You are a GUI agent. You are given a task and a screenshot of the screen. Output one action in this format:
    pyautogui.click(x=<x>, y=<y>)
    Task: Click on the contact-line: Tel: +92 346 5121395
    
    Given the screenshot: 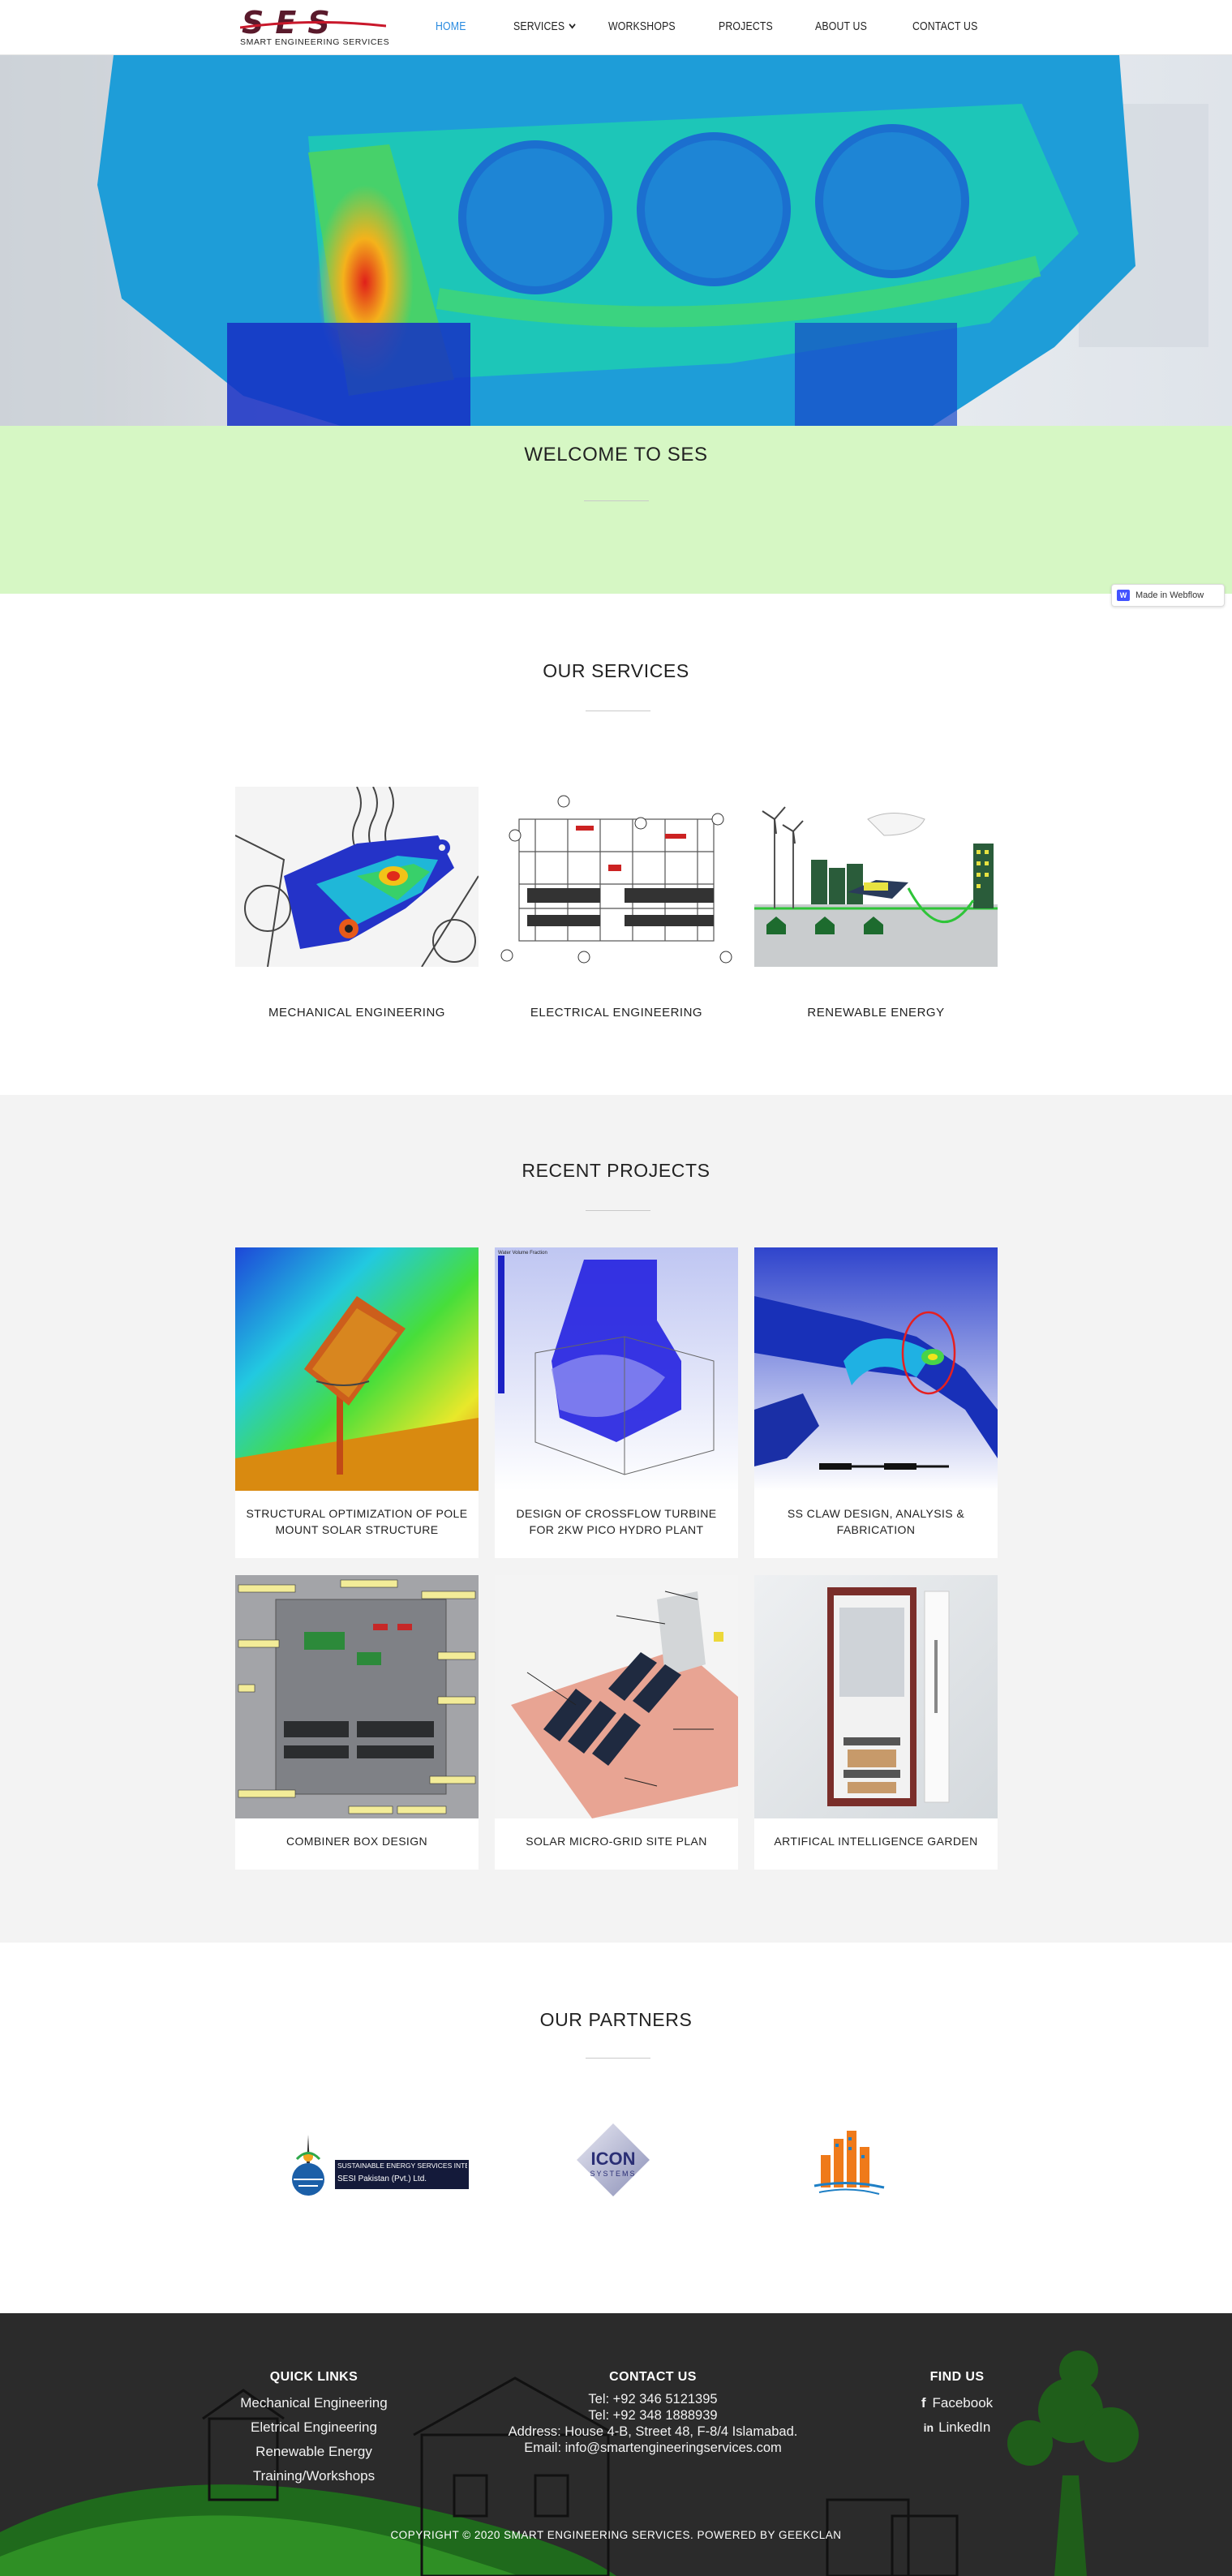 What is the action you would take?
    pyautogui.click(x=653, y=2399)
    